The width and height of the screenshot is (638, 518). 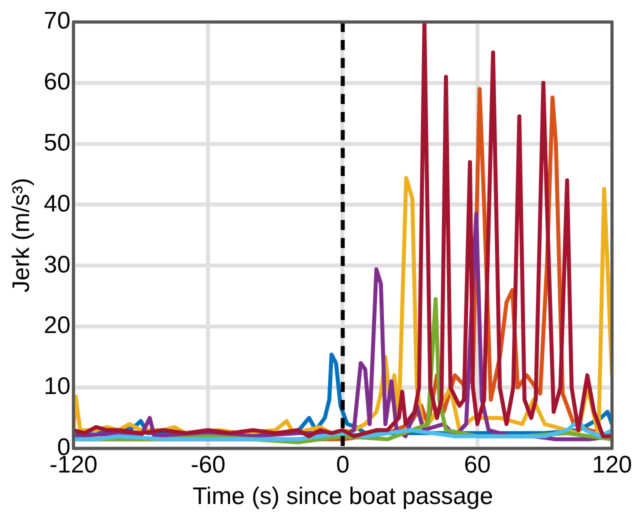 What do you see at coordinates (22, 235) in the screenshot?
I see `y-axis-title: Jerk (m/s³)` at bounding box center [22, 235].